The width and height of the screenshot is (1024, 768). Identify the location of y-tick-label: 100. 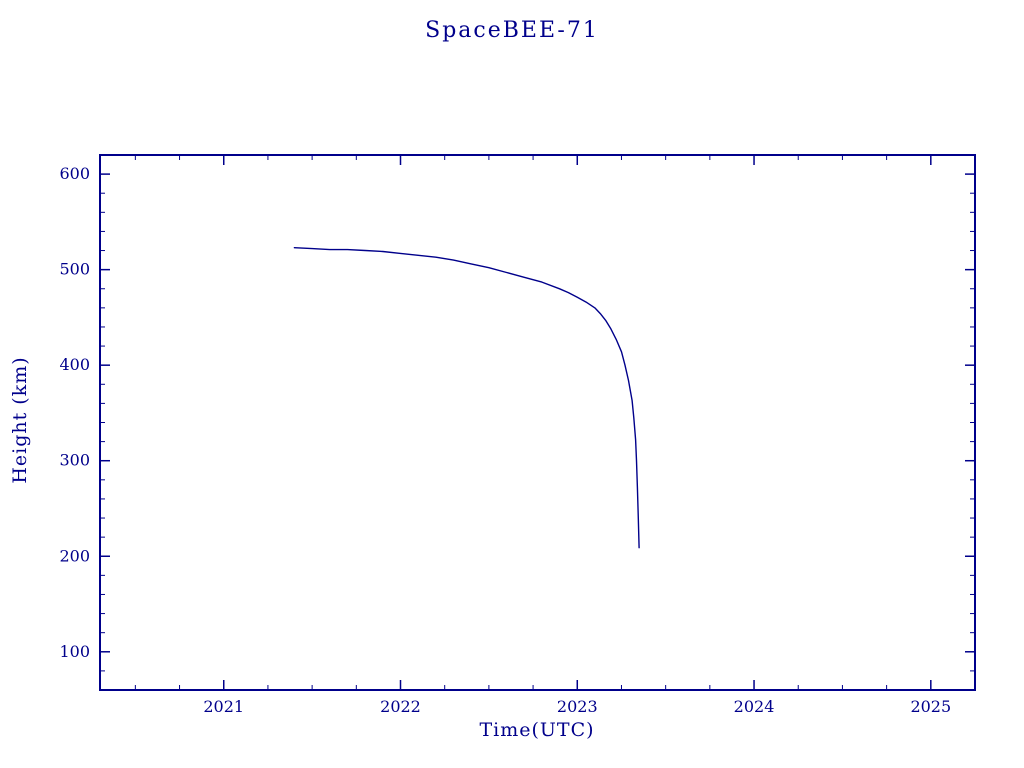
(74, 651).